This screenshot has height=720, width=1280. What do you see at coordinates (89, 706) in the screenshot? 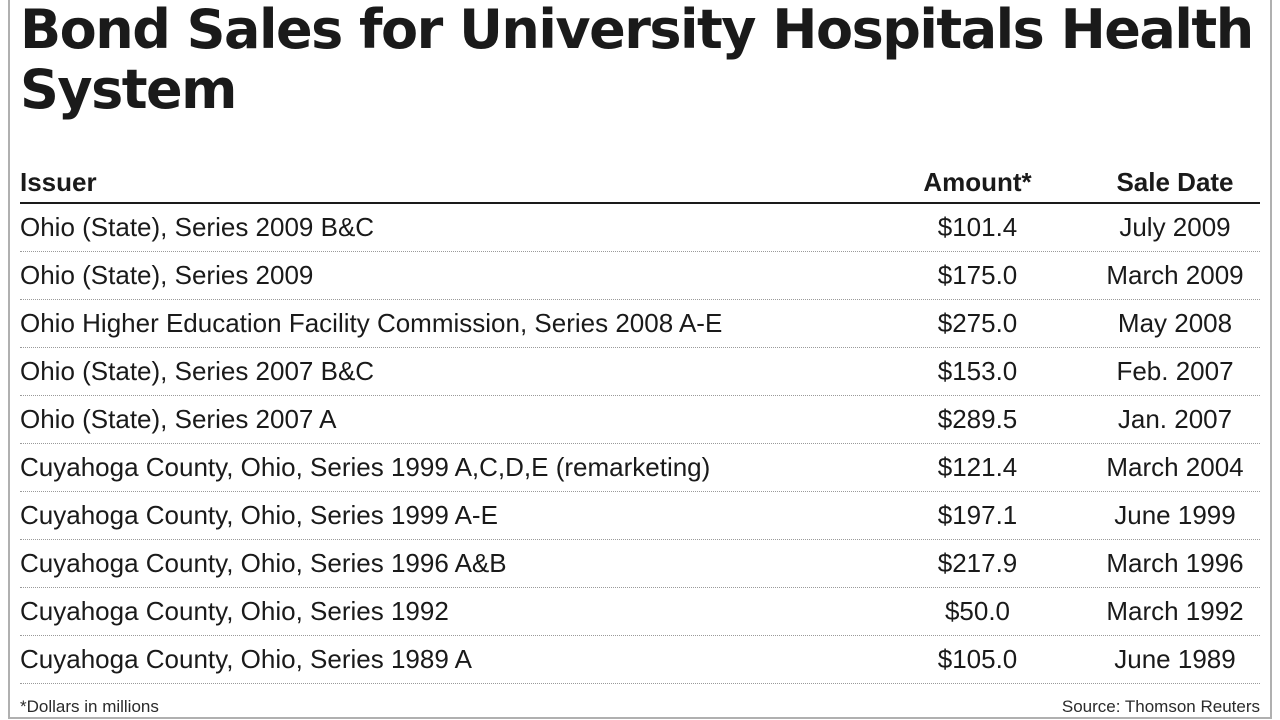
I see `footnote: *Dollars in millions` at bounding box center [89, 706].